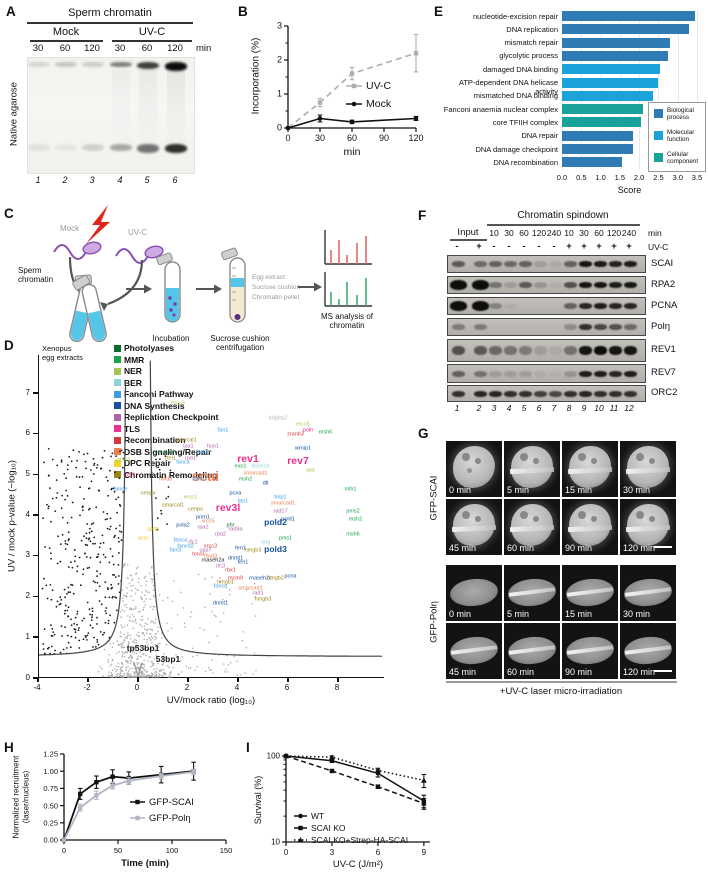 The width and height of the screenshot is (708, 878). What do you see at coordinates (183, 525) in the screenshot?
I see `gene-label: pola2` at bounding box center [183, 525].